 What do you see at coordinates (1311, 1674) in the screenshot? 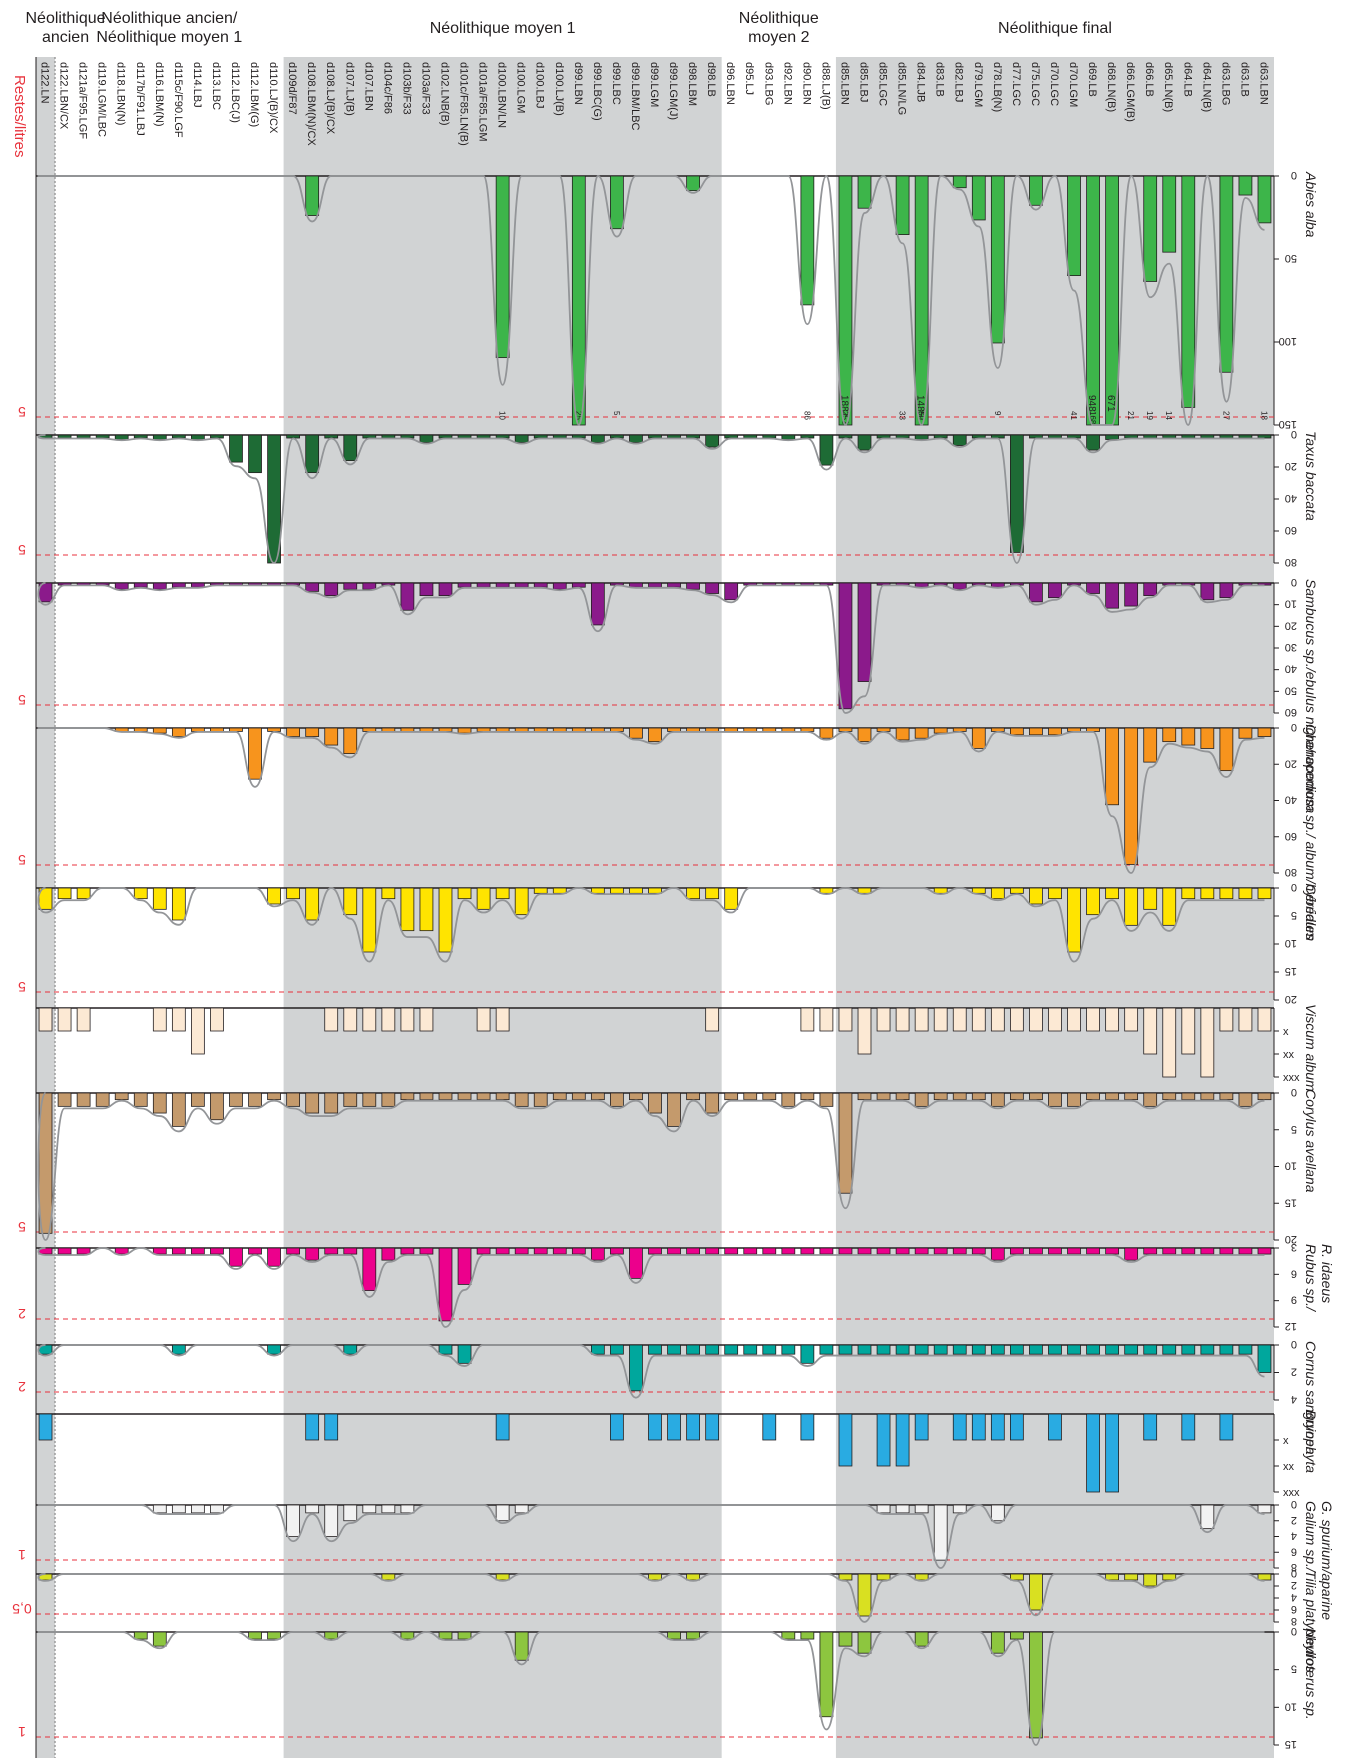
I see `taxon-name: Neuroterus sp.` at bounding box center [1311, 1674].